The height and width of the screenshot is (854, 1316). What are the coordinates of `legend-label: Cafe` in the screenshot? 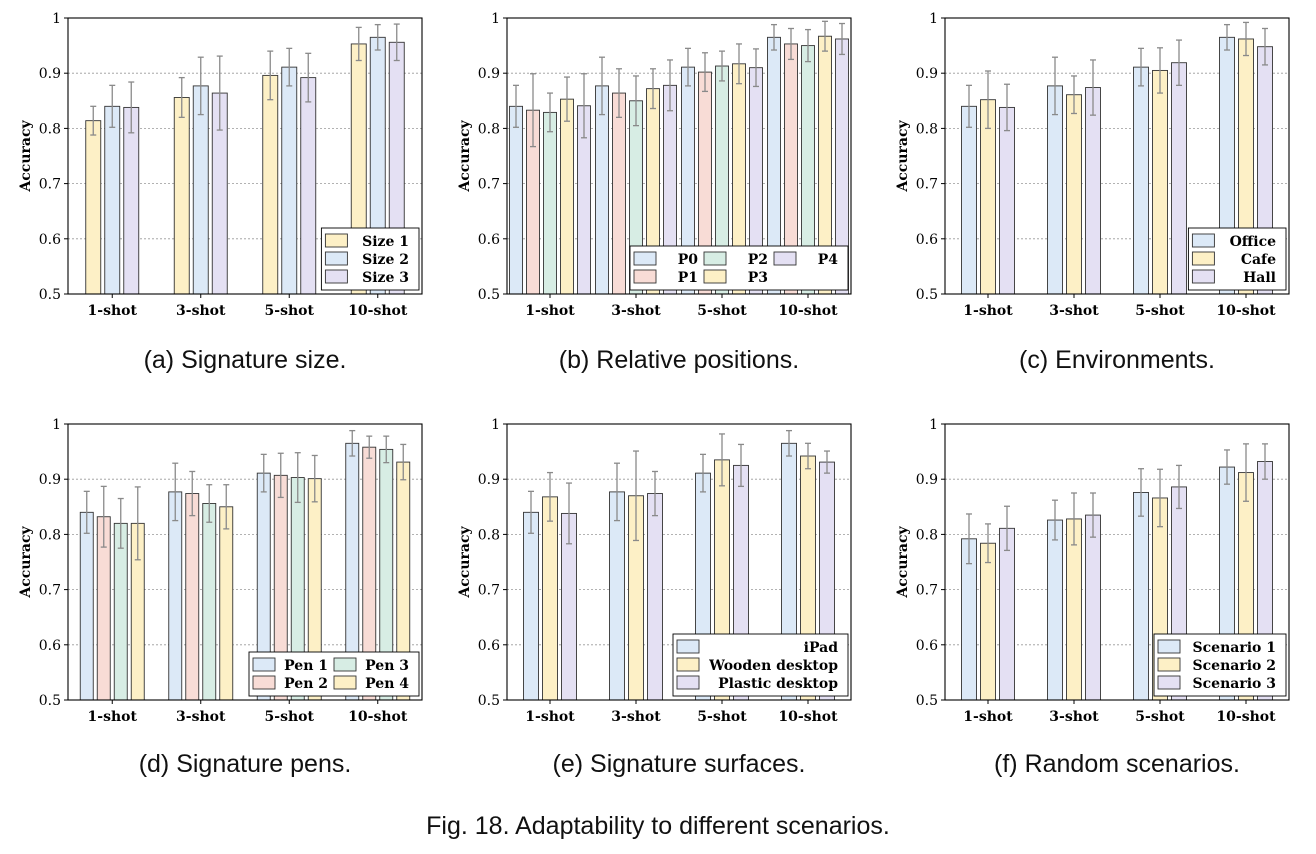 It's located at (1258, 260).